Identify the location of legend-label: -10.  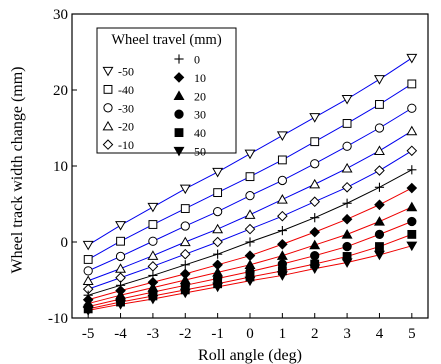
(126, 145).